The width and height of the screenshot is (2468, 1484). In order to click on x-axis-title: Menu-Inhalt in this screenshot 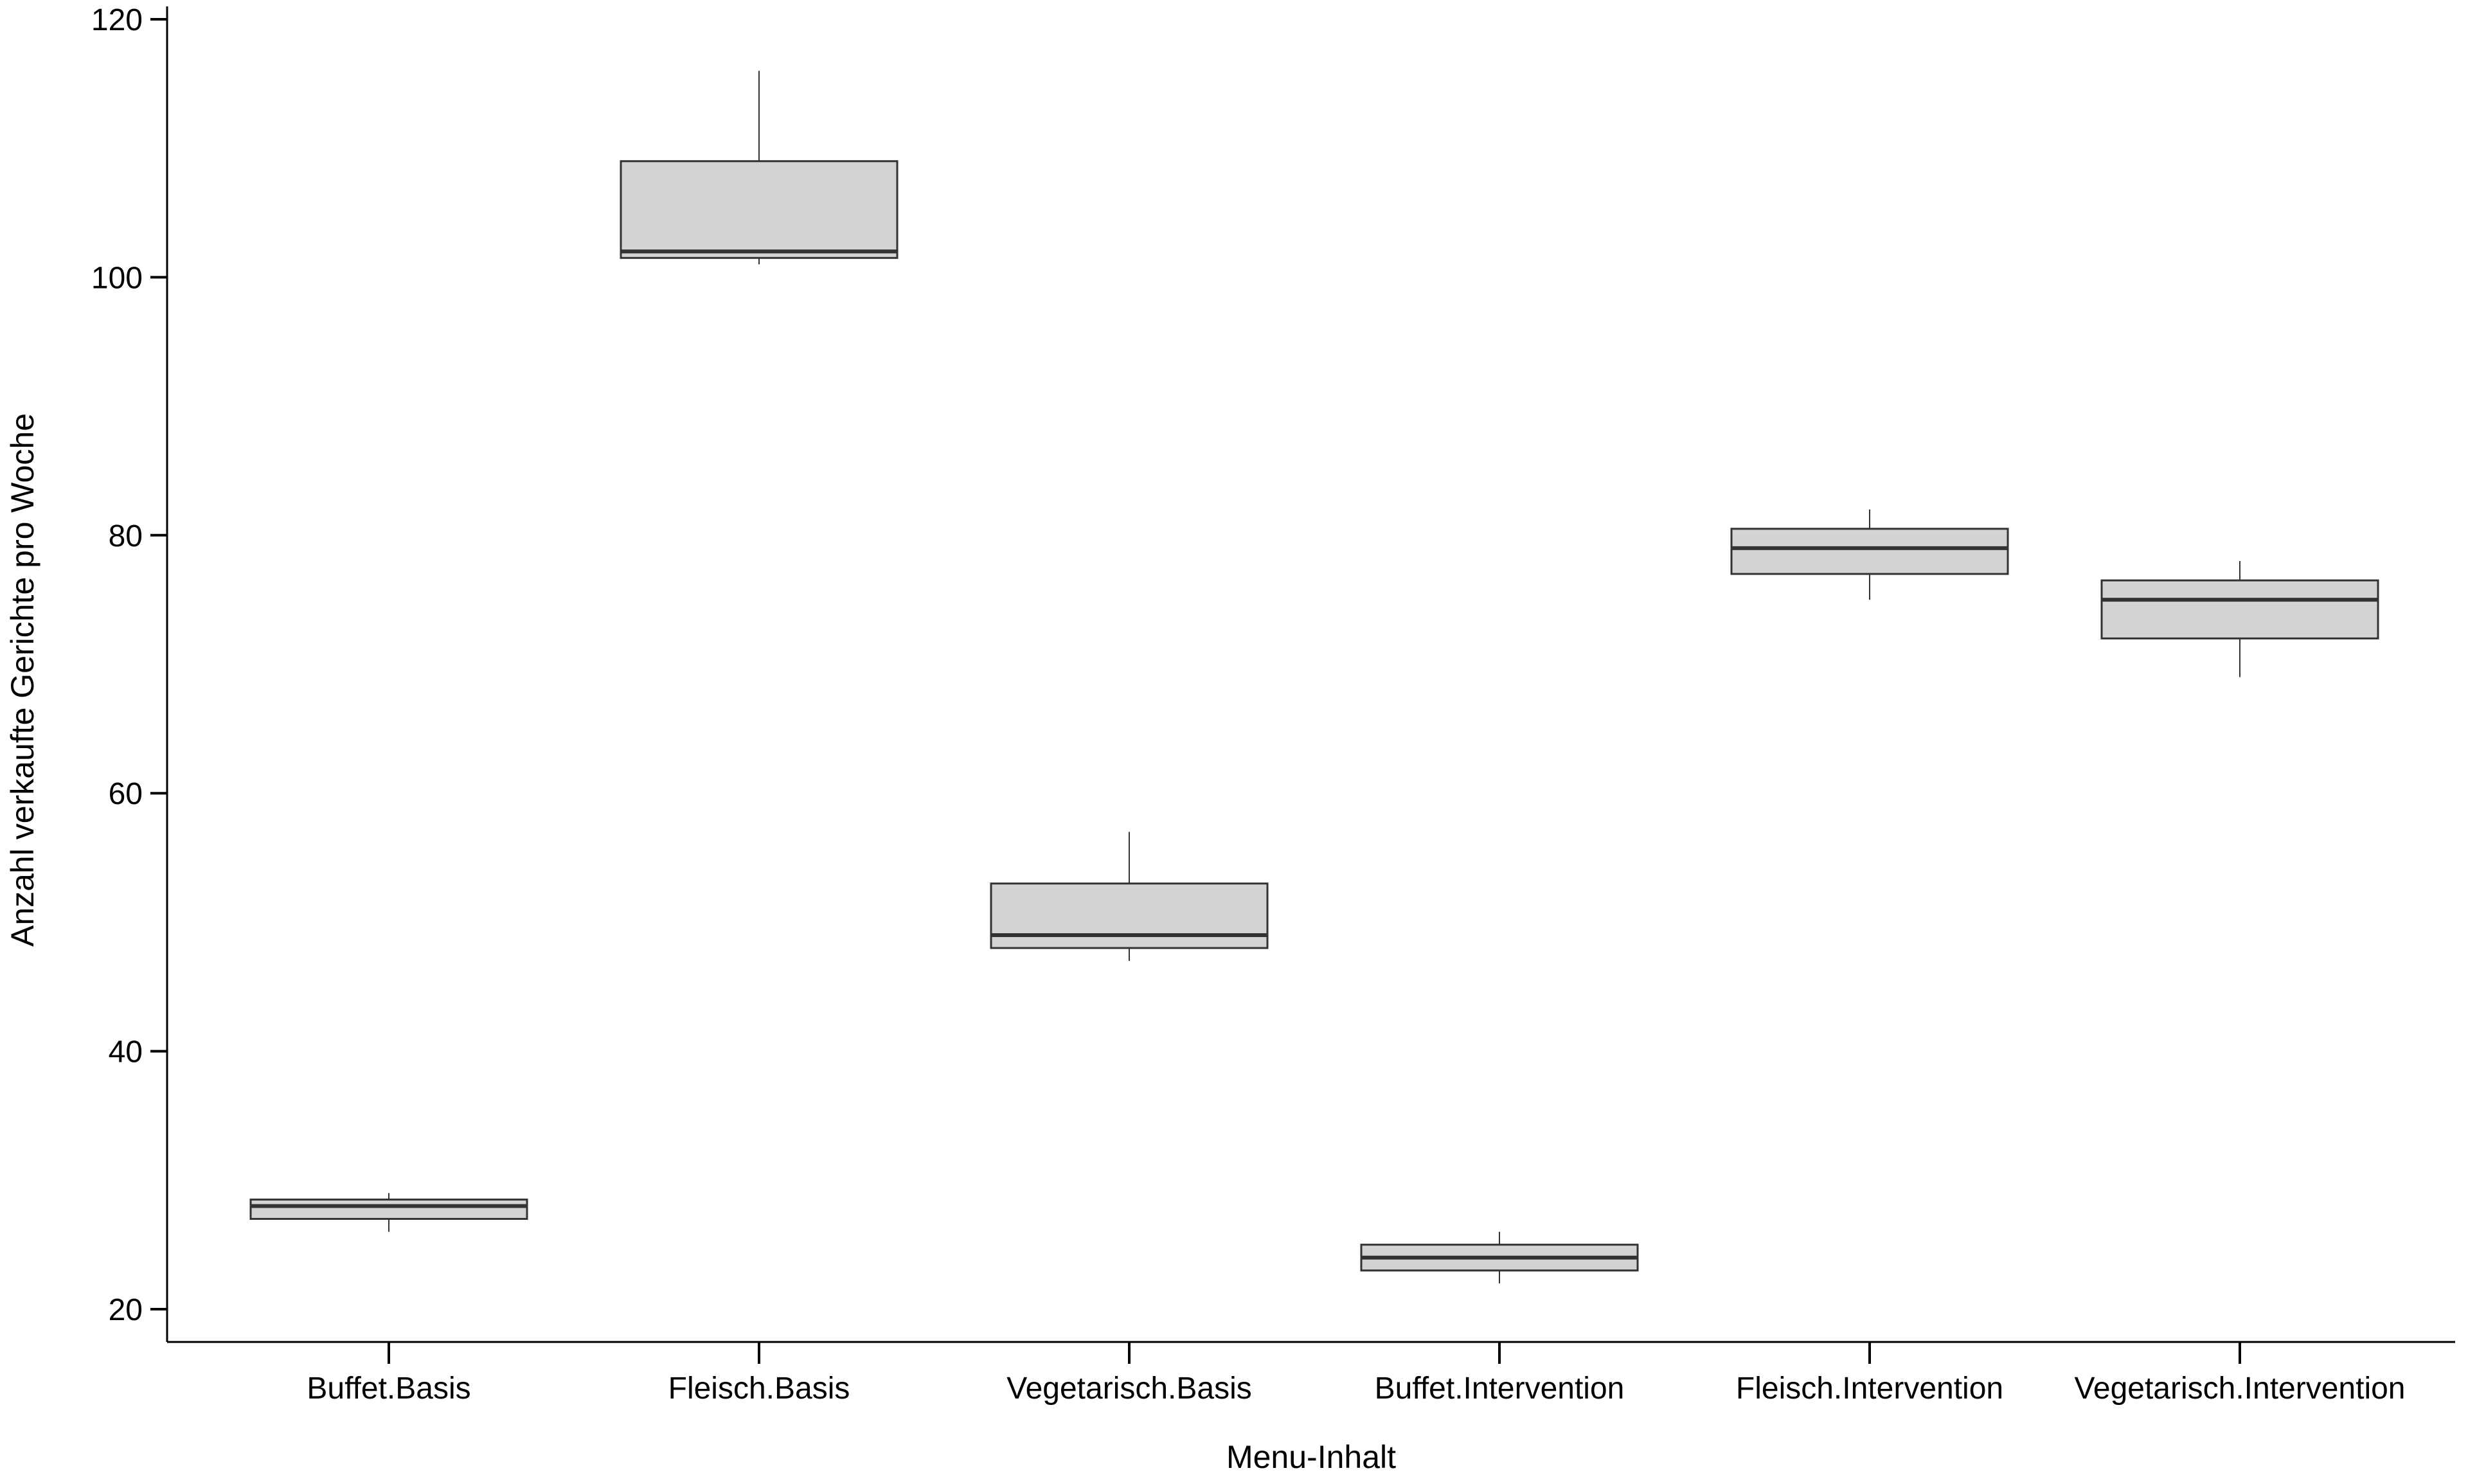, I will do `click(1311, 1457)`.